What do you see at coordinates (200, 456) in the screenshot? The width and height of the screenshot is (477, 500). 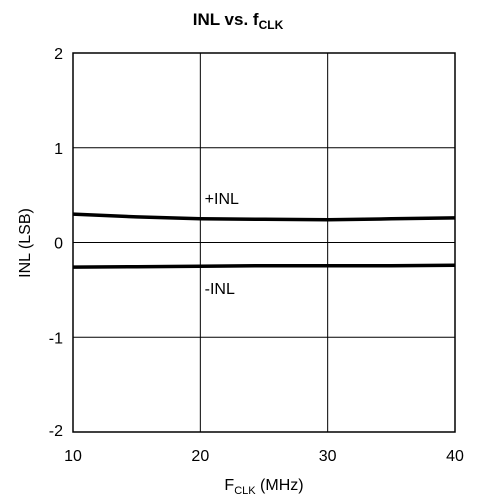 I see `x-tick-label-1: 20` at bounding box center [200, 456].